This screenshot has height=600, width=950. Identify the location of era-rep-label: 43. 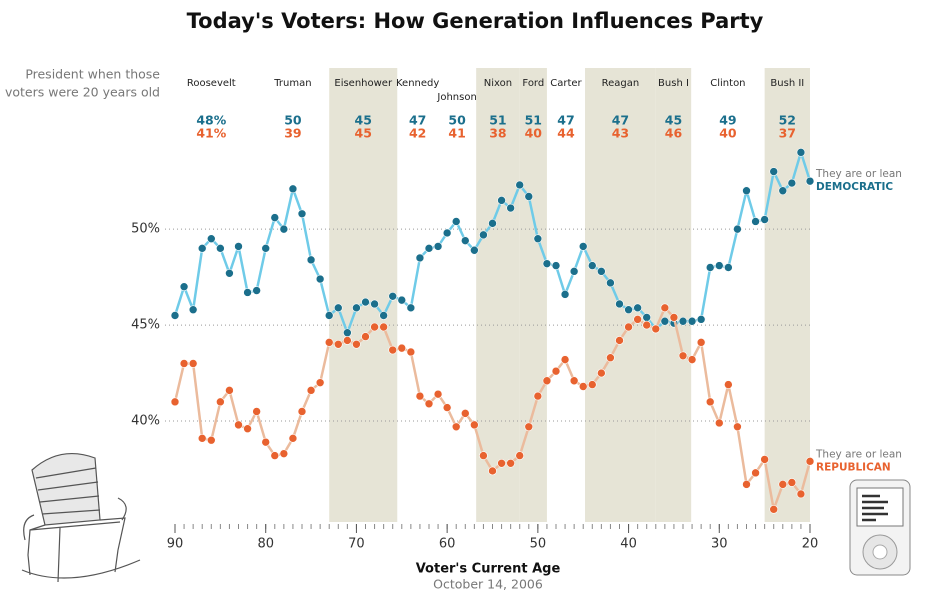
(620, 133).